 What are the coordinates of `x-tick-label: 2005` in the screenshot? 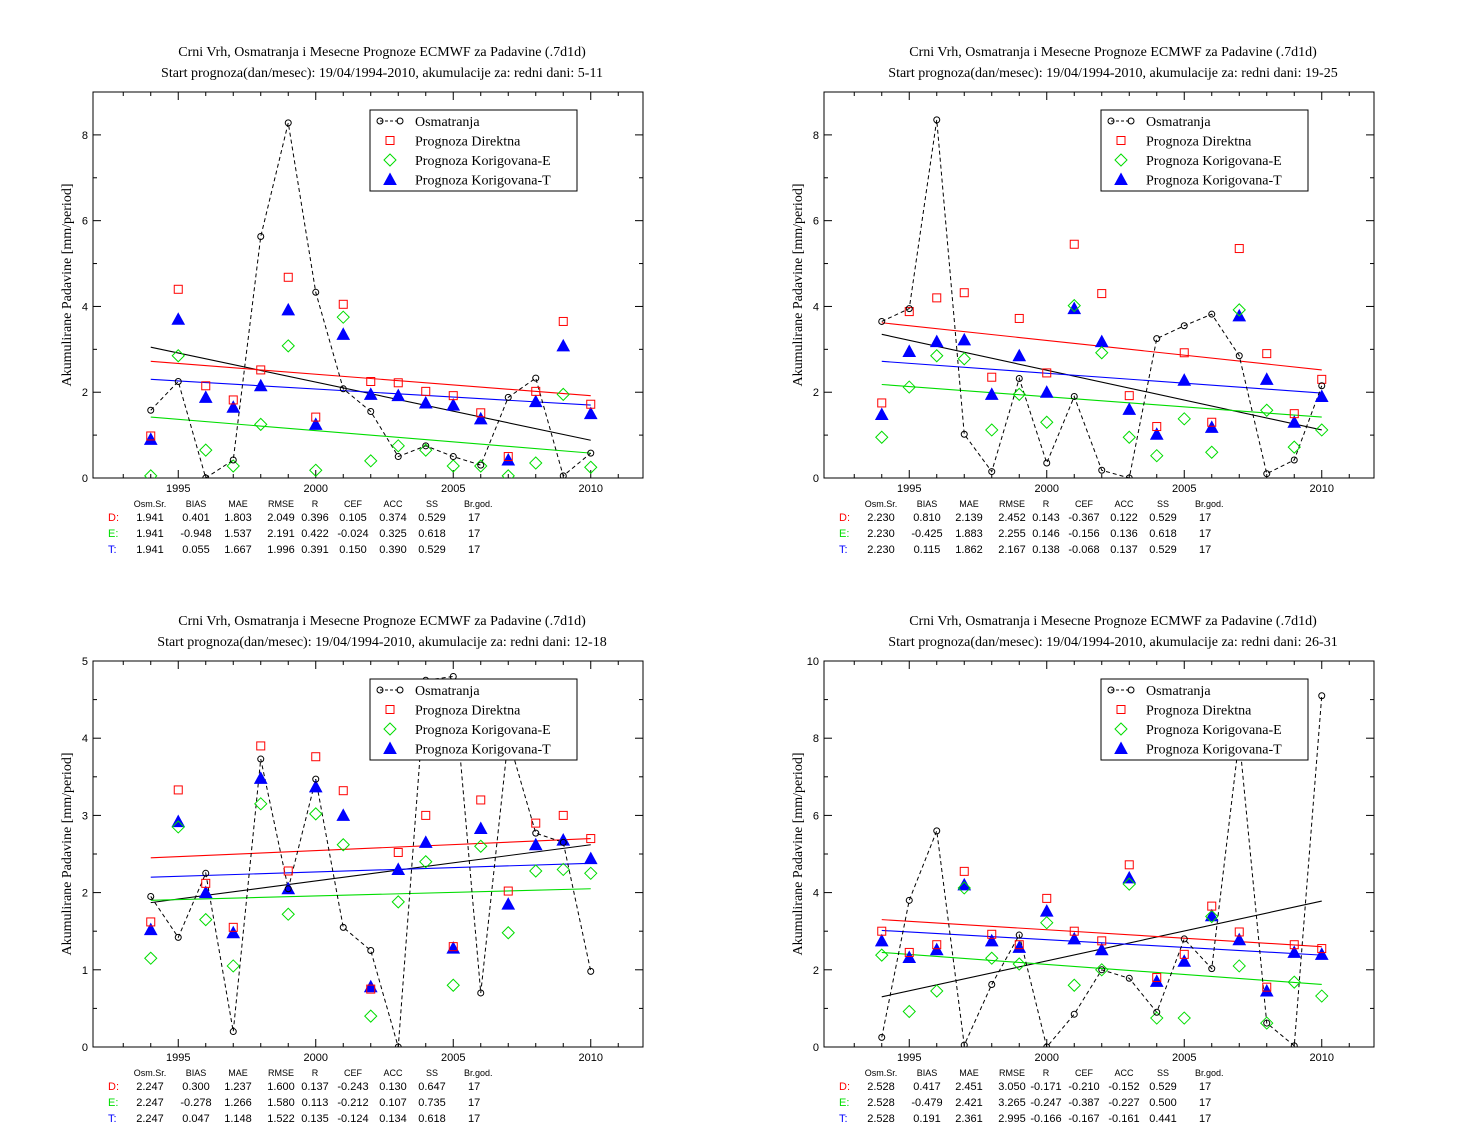 It's located at (453, 1058).